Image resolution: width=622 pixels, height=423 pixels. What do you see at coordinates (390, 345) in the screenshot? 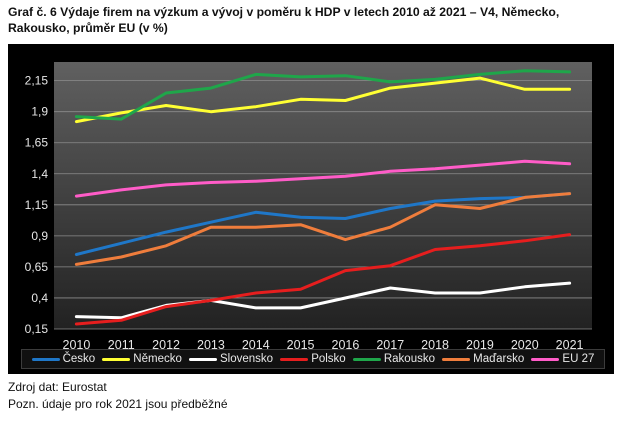
I see `x-tick-label: 2017` at bounding box center [390, 345].